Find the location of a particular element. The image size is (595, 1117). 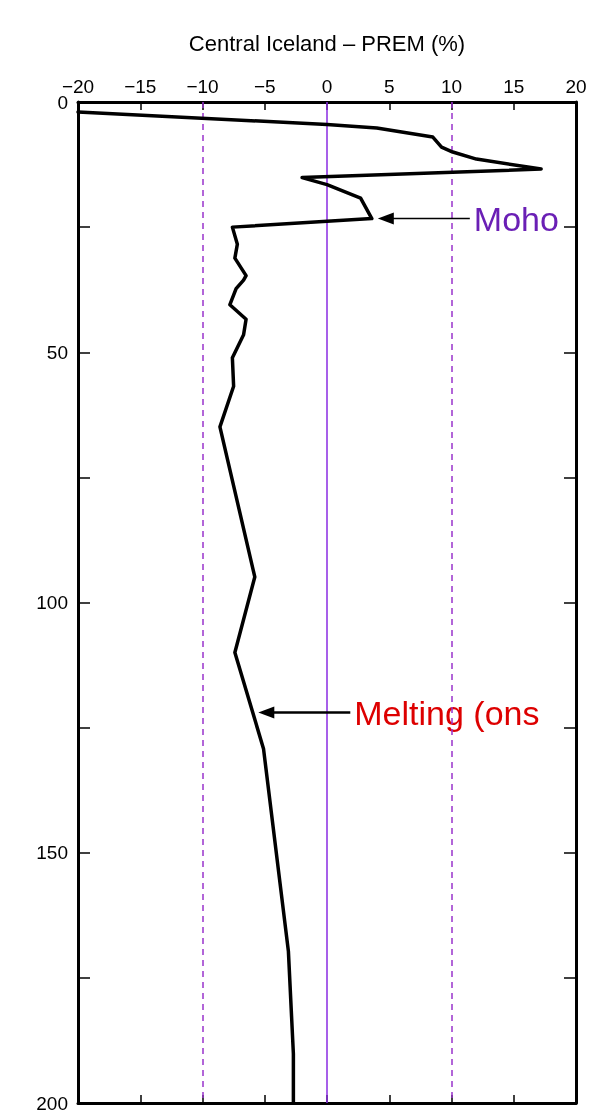

x-tick-label: −5 is located at coordinates (264, 86).